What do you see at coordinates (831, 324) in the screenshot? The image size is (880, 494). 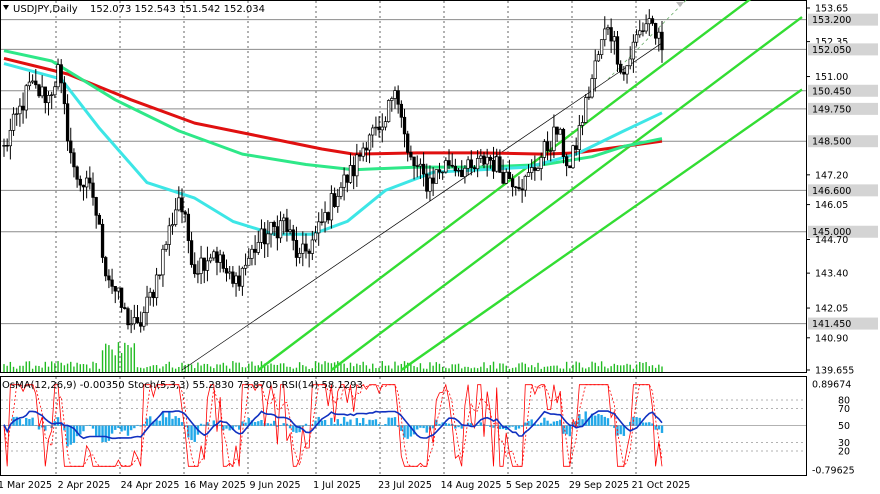 I see `price-level-tag-text: 141.450` at bounding box center [831, 324].